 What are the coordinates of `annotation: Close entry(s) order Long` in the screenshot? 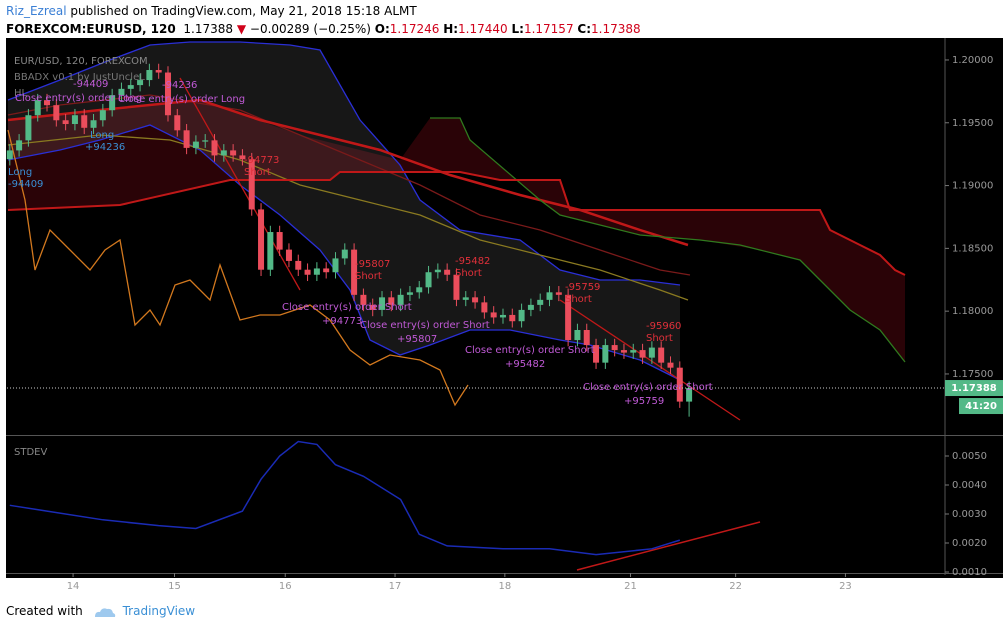 It's located at (181, 99).